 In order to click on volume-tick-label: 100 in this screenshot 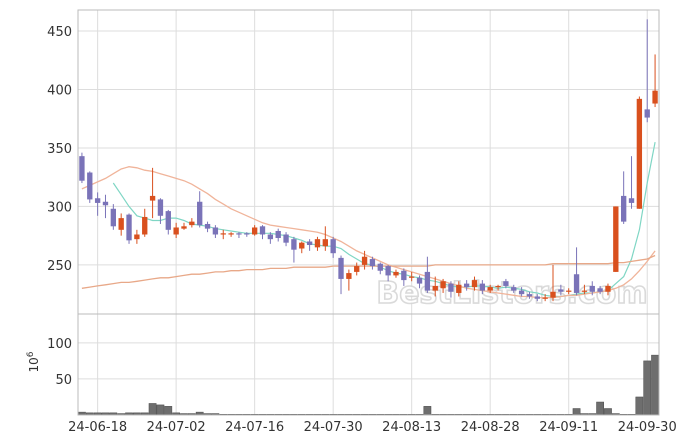, I will do `click(59, 344)`.